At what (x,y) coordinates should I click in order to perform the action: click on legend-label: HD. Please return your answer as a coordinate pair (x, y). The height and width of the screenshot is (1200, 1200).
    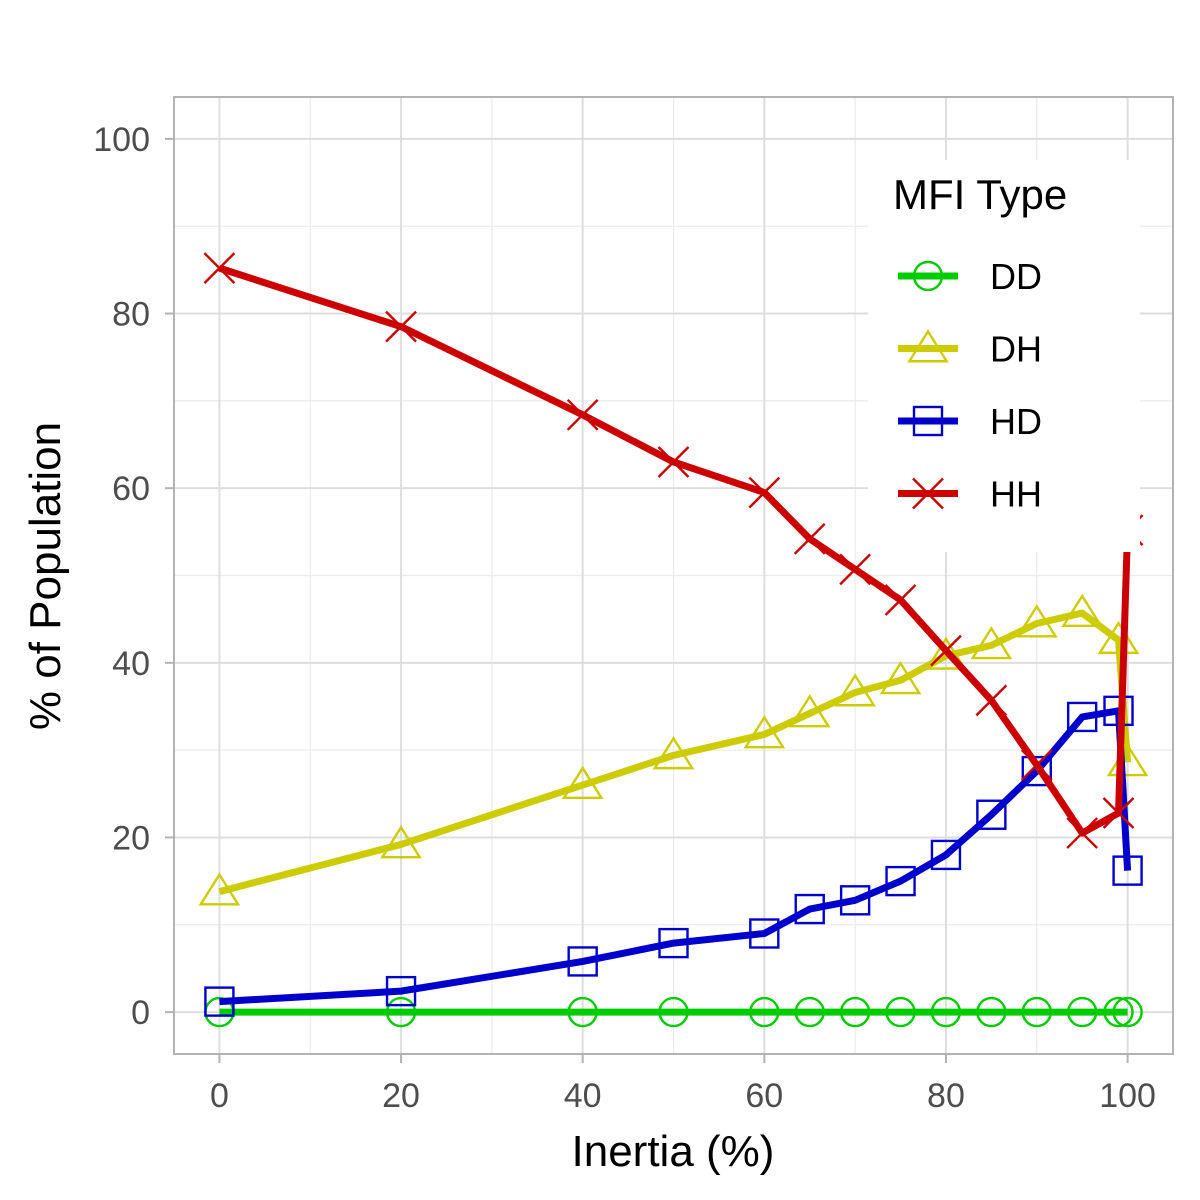
    Looking at the image, I should click on (1016, 421).